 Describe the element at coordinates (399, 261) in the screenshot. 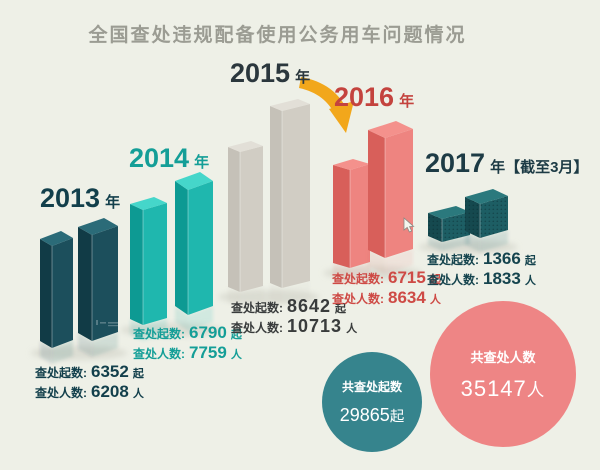

I see `bar-2016-people-reflection-right` at that location.